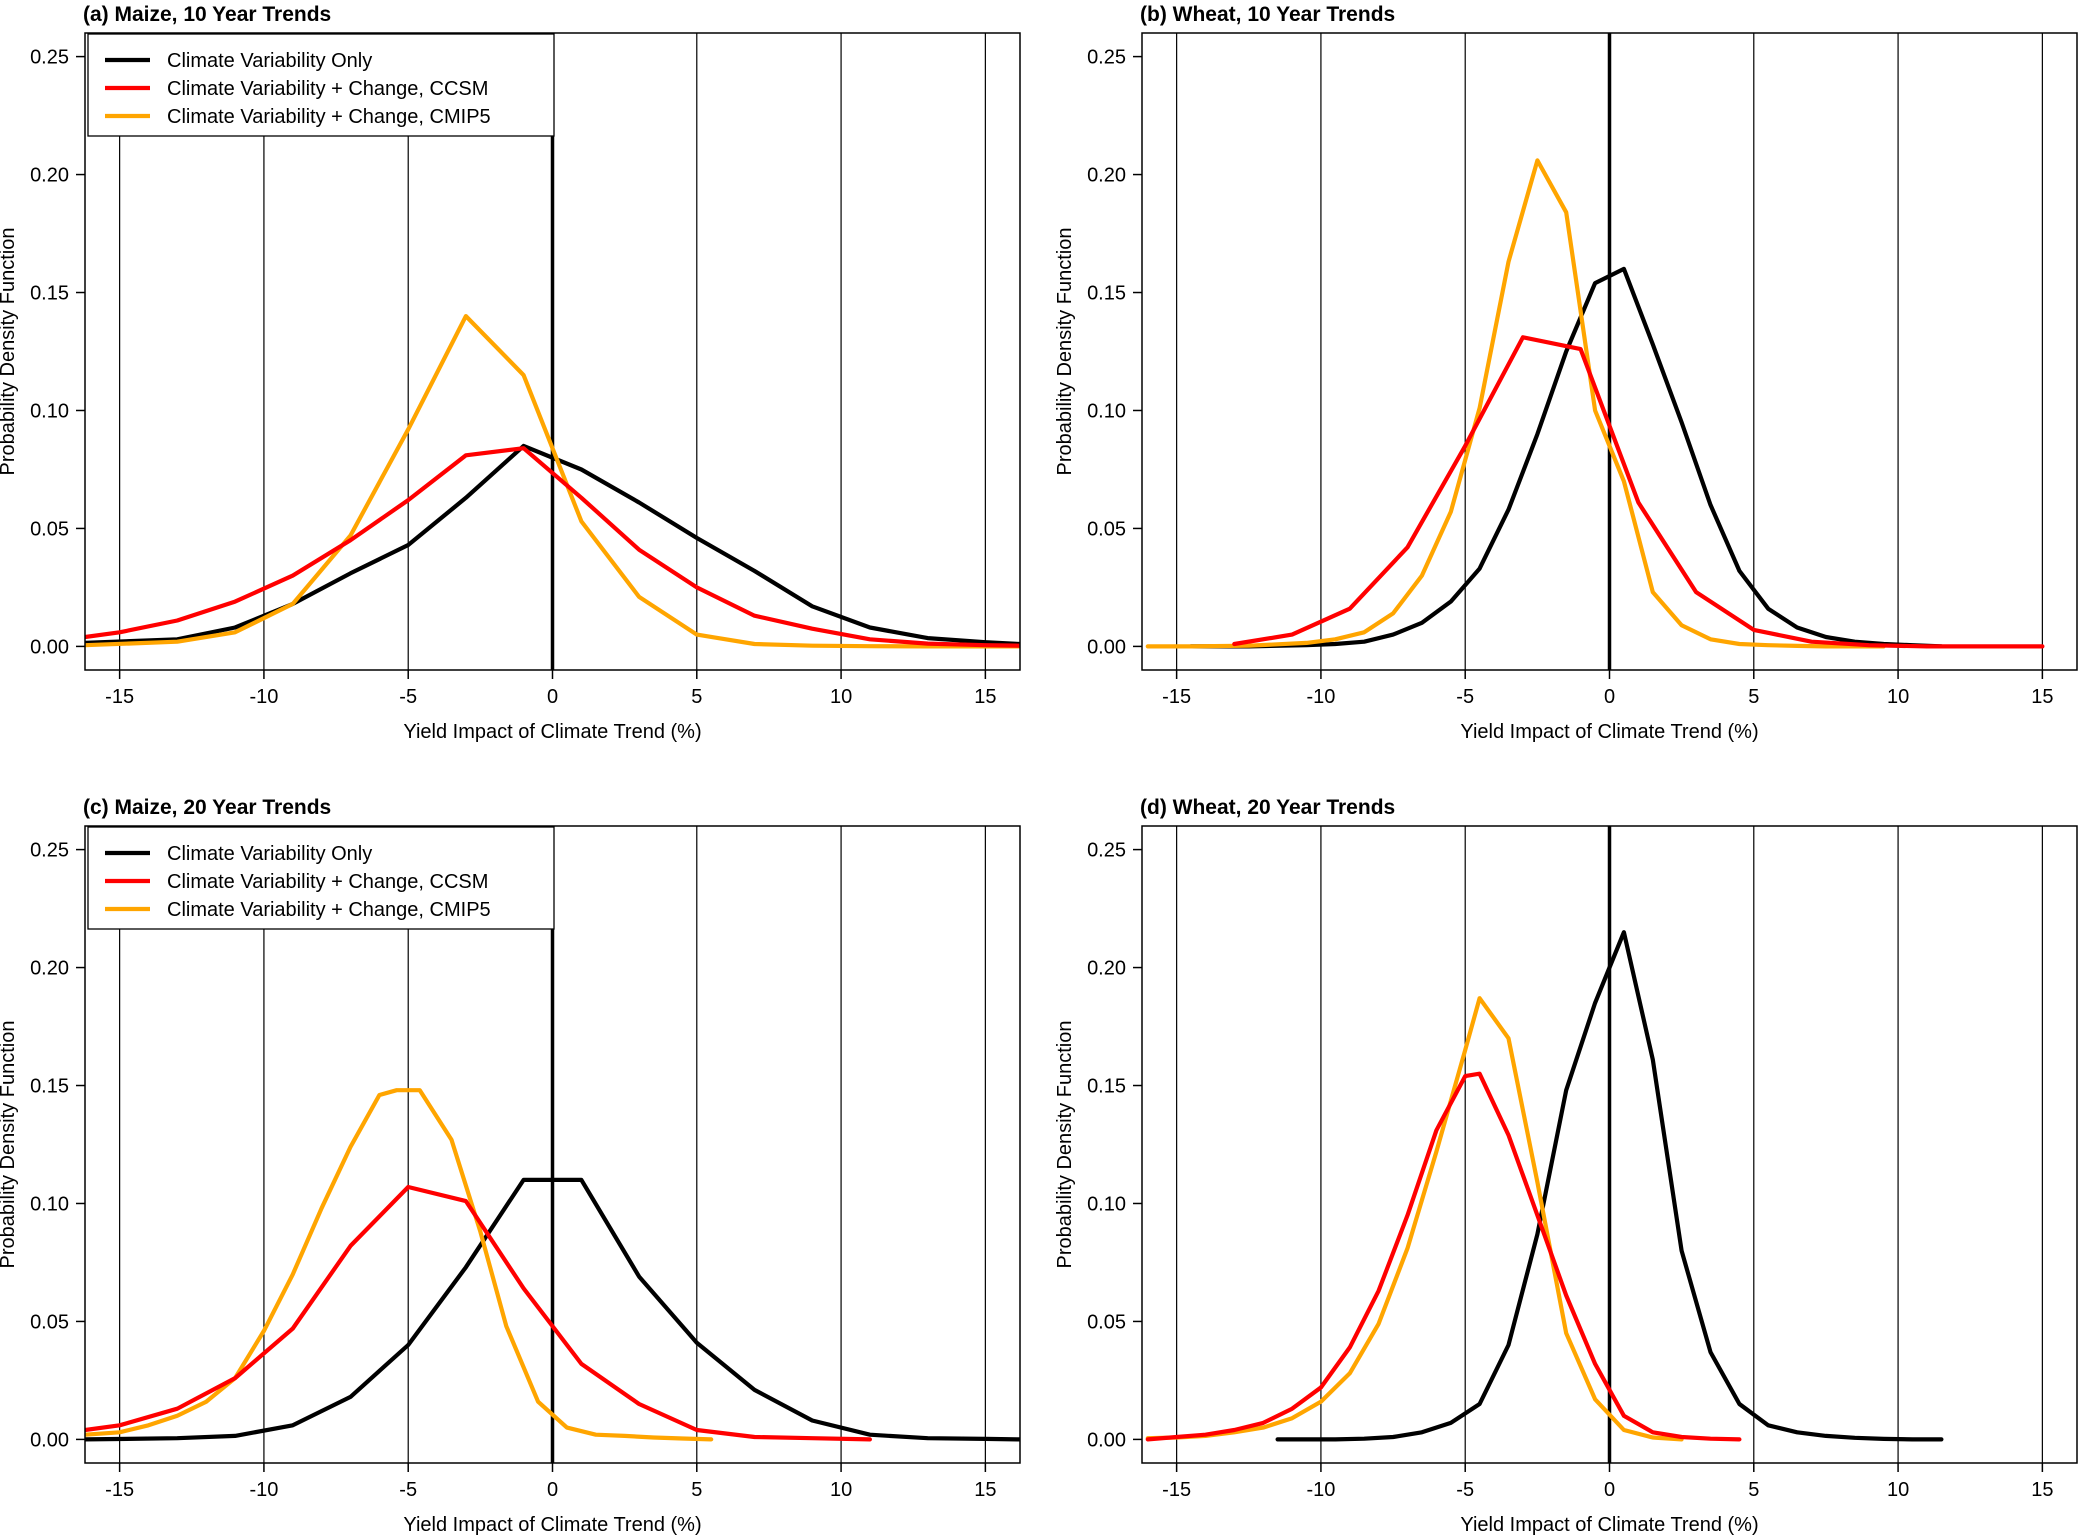 Image resolution: width=2080 pixels, height=1538 pixels. What do you see at coordinates (207, 807) in the screenshot?
I see `panel-title: (c) Maize, 20 Year Trends` at bounding box center [207, 807].